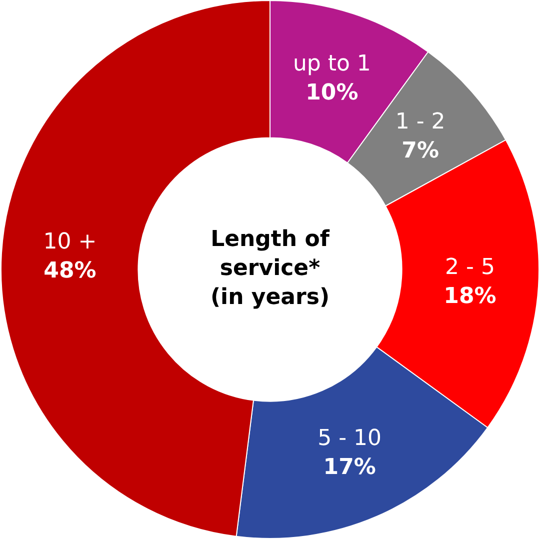  I want to click on slice-label: up to 1, so click(331, 64).